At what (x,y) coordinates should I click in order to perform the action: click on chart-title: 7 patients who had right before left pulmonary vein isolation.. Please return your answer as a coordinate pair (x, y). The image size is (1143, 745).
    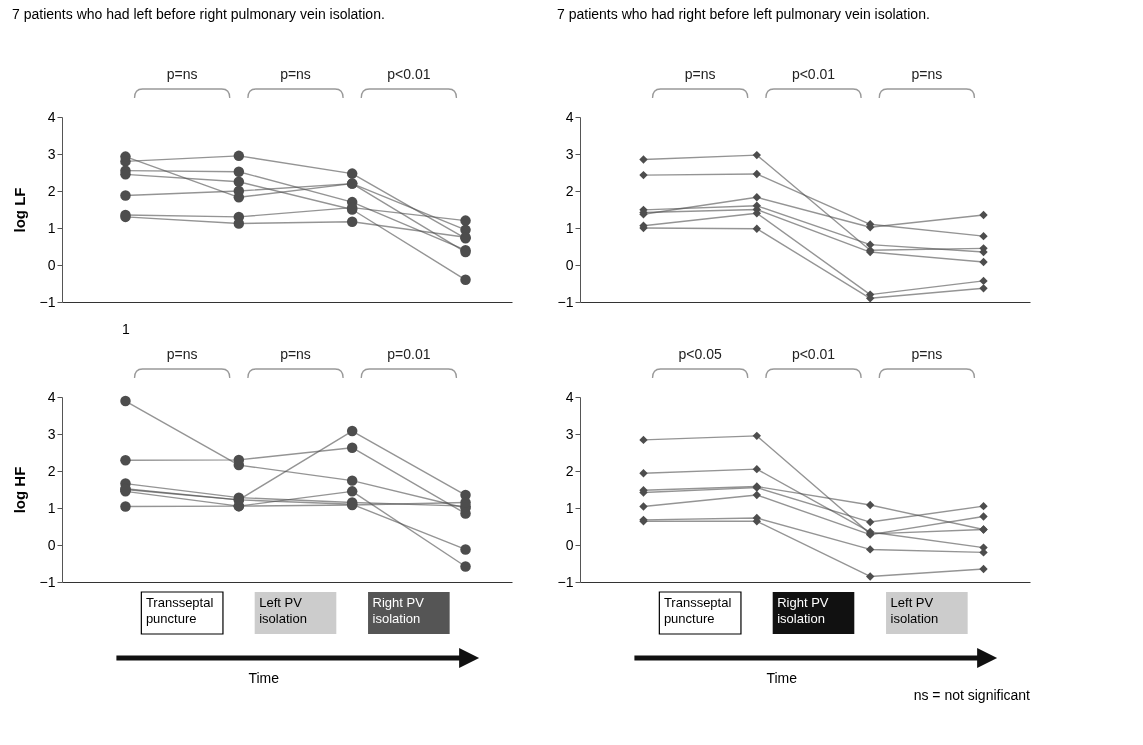
    Looking at the image, I should click on (743, 14).